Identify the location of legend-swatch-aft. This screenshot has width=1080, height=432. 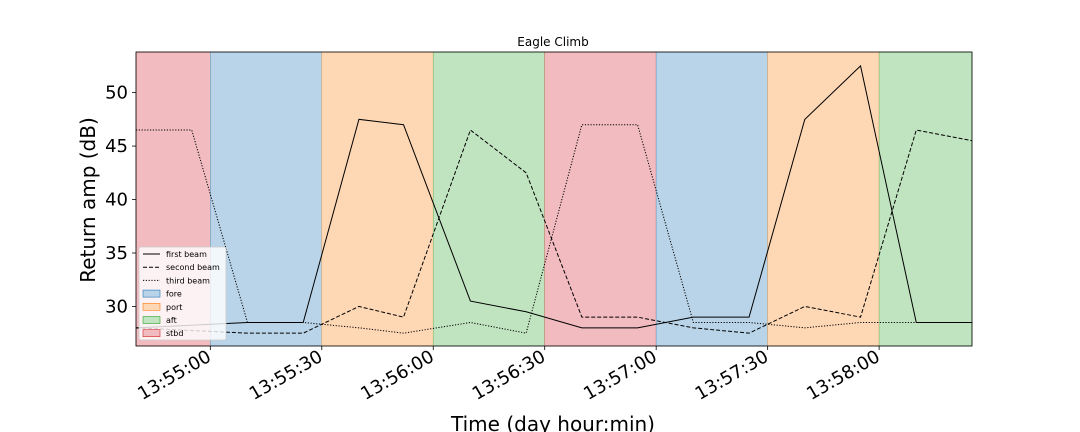
(151, 320).